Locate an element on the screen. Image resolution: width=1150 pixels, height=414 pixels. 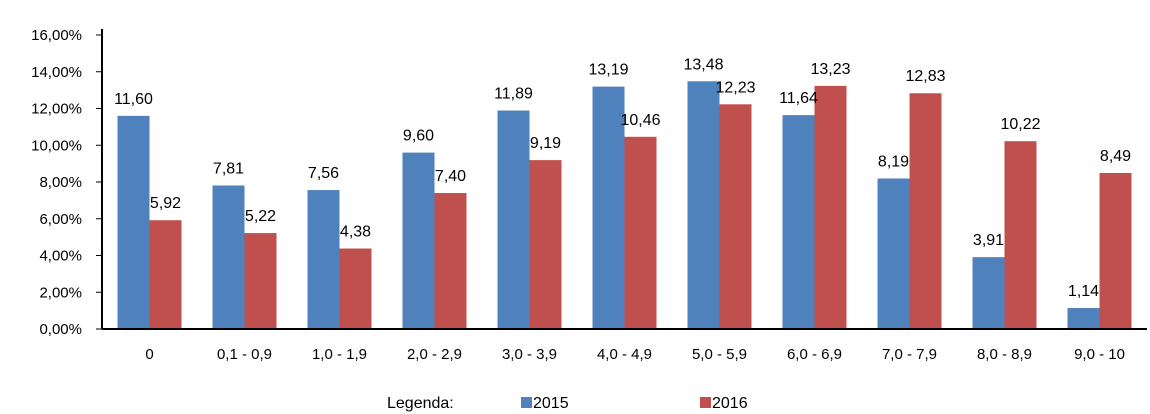
data-label-2015: 3,91 is located at coordinates (988, 240).